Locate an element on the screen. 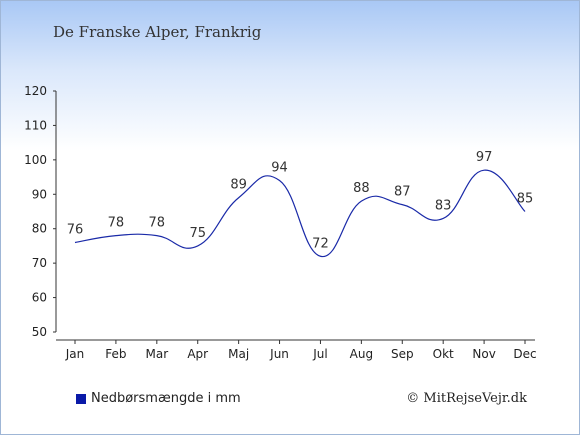 The image size is (580, 435). y-tick-label: 100 is located at coordinates (35, 160).